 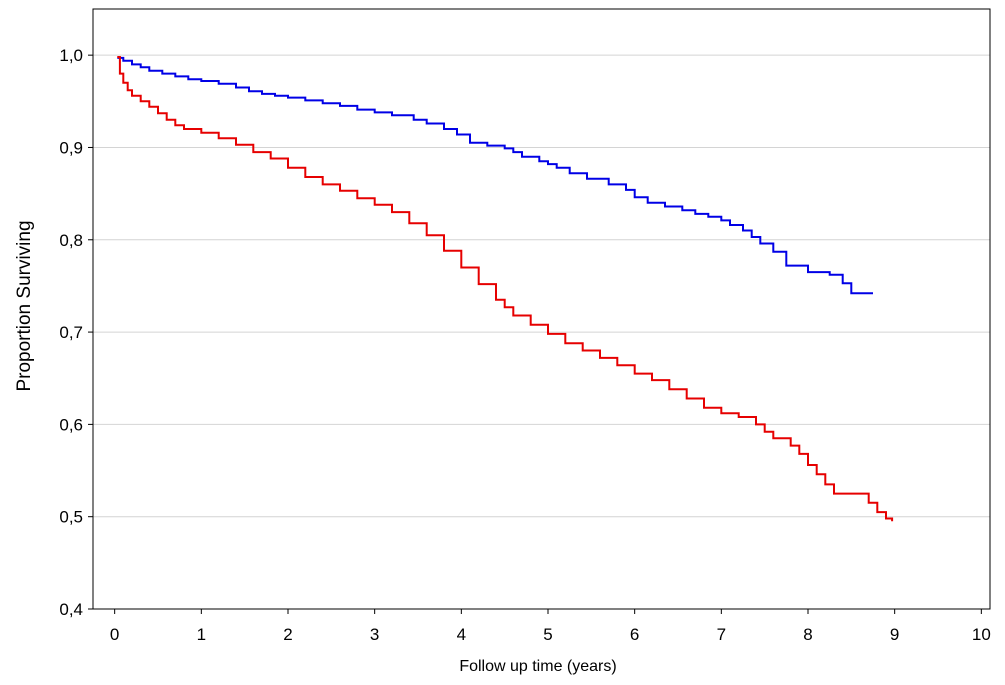 What do you see at coordinates (71, 609) in the screenshot?
I see `y-tick-label: 0,4` at bounding box center [71, 609].